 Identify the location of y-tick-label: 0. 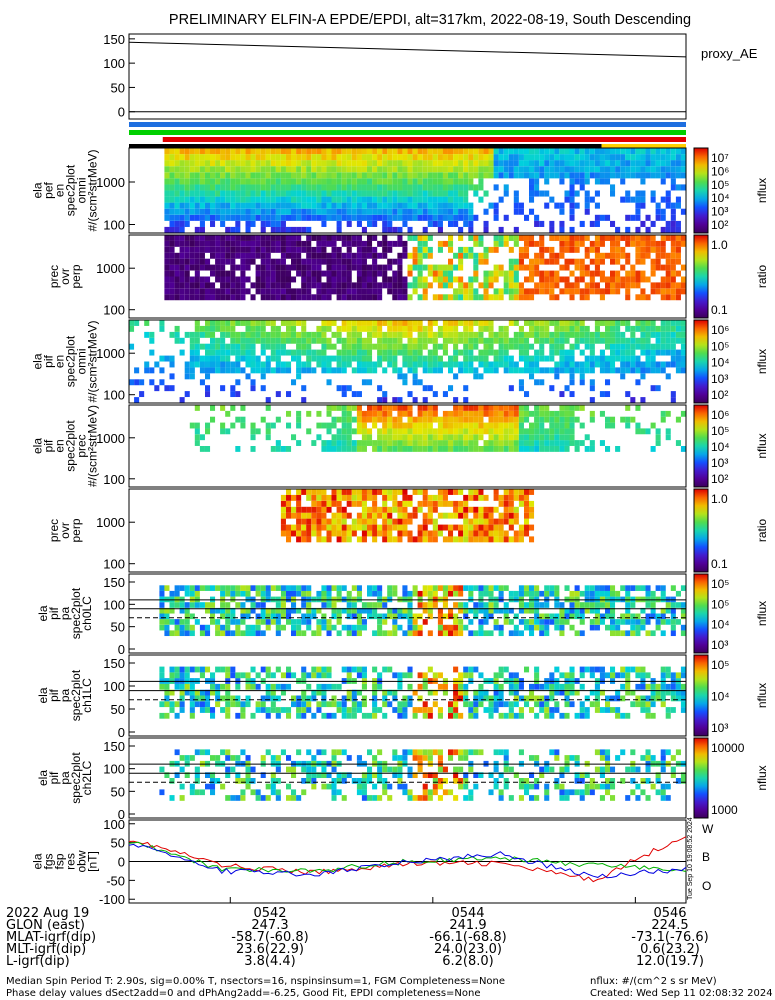
(121, 649).